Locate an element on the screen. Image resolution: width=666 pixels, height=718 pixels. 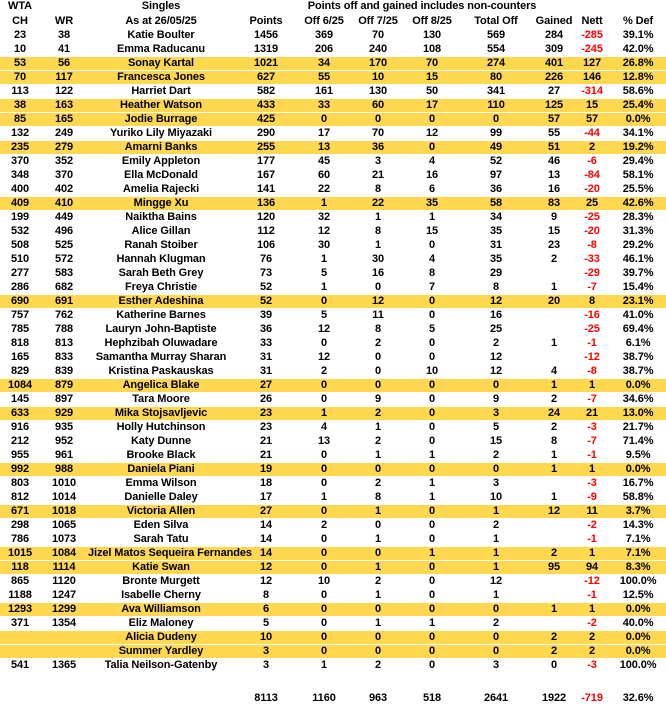
cell-name: Emma Raducanu is located at coordinates (161, 49).